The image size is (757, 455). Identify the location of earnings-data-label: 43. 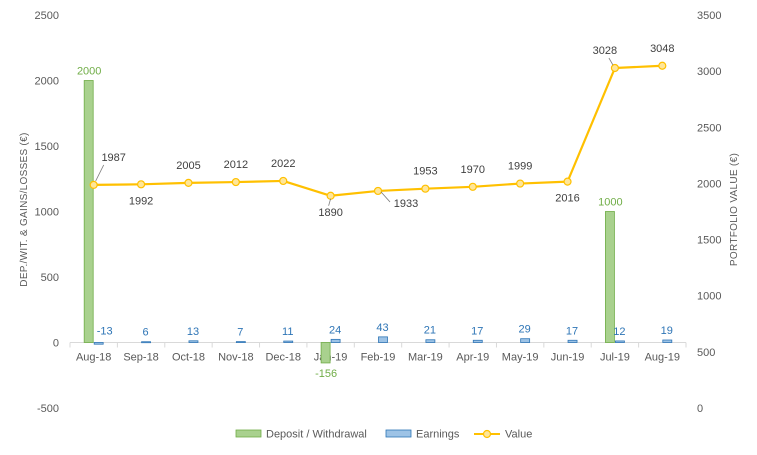
(382, 328).